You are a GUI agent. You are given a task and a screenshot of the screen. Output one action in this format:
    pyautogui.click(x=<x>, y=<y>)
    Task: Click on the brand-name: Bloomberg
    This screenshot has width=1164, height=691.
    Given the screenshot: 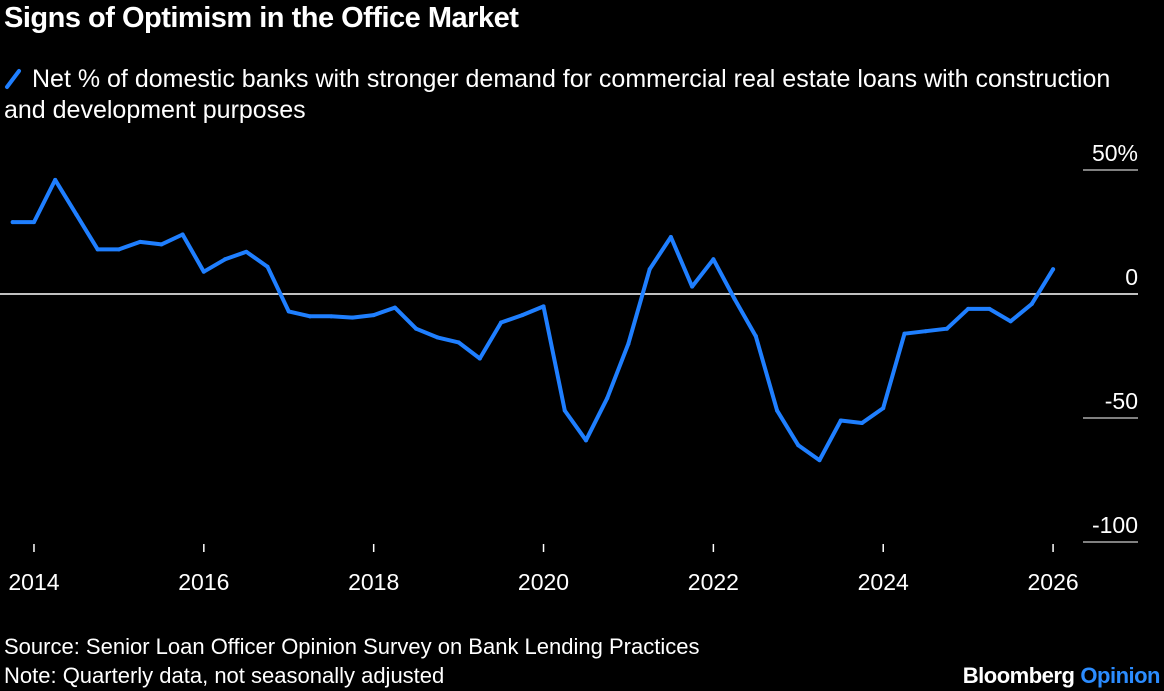 What is the action you would take?
    pyautogui.click(x=1018, y=675)
    